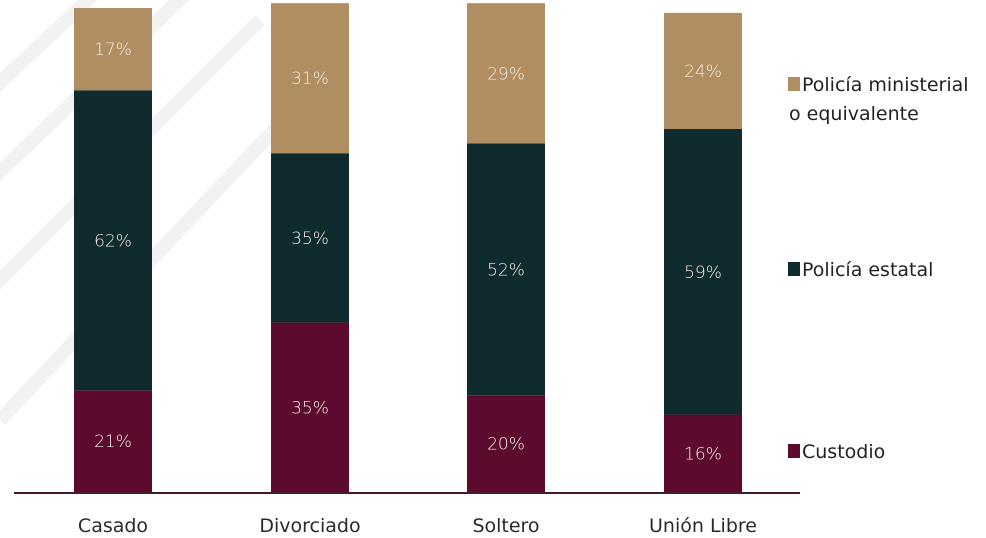  What do you see at coordinates (794, 451) in the screenshot?
I see `legend-swatch-custodio` at bounding box center [794, 451].